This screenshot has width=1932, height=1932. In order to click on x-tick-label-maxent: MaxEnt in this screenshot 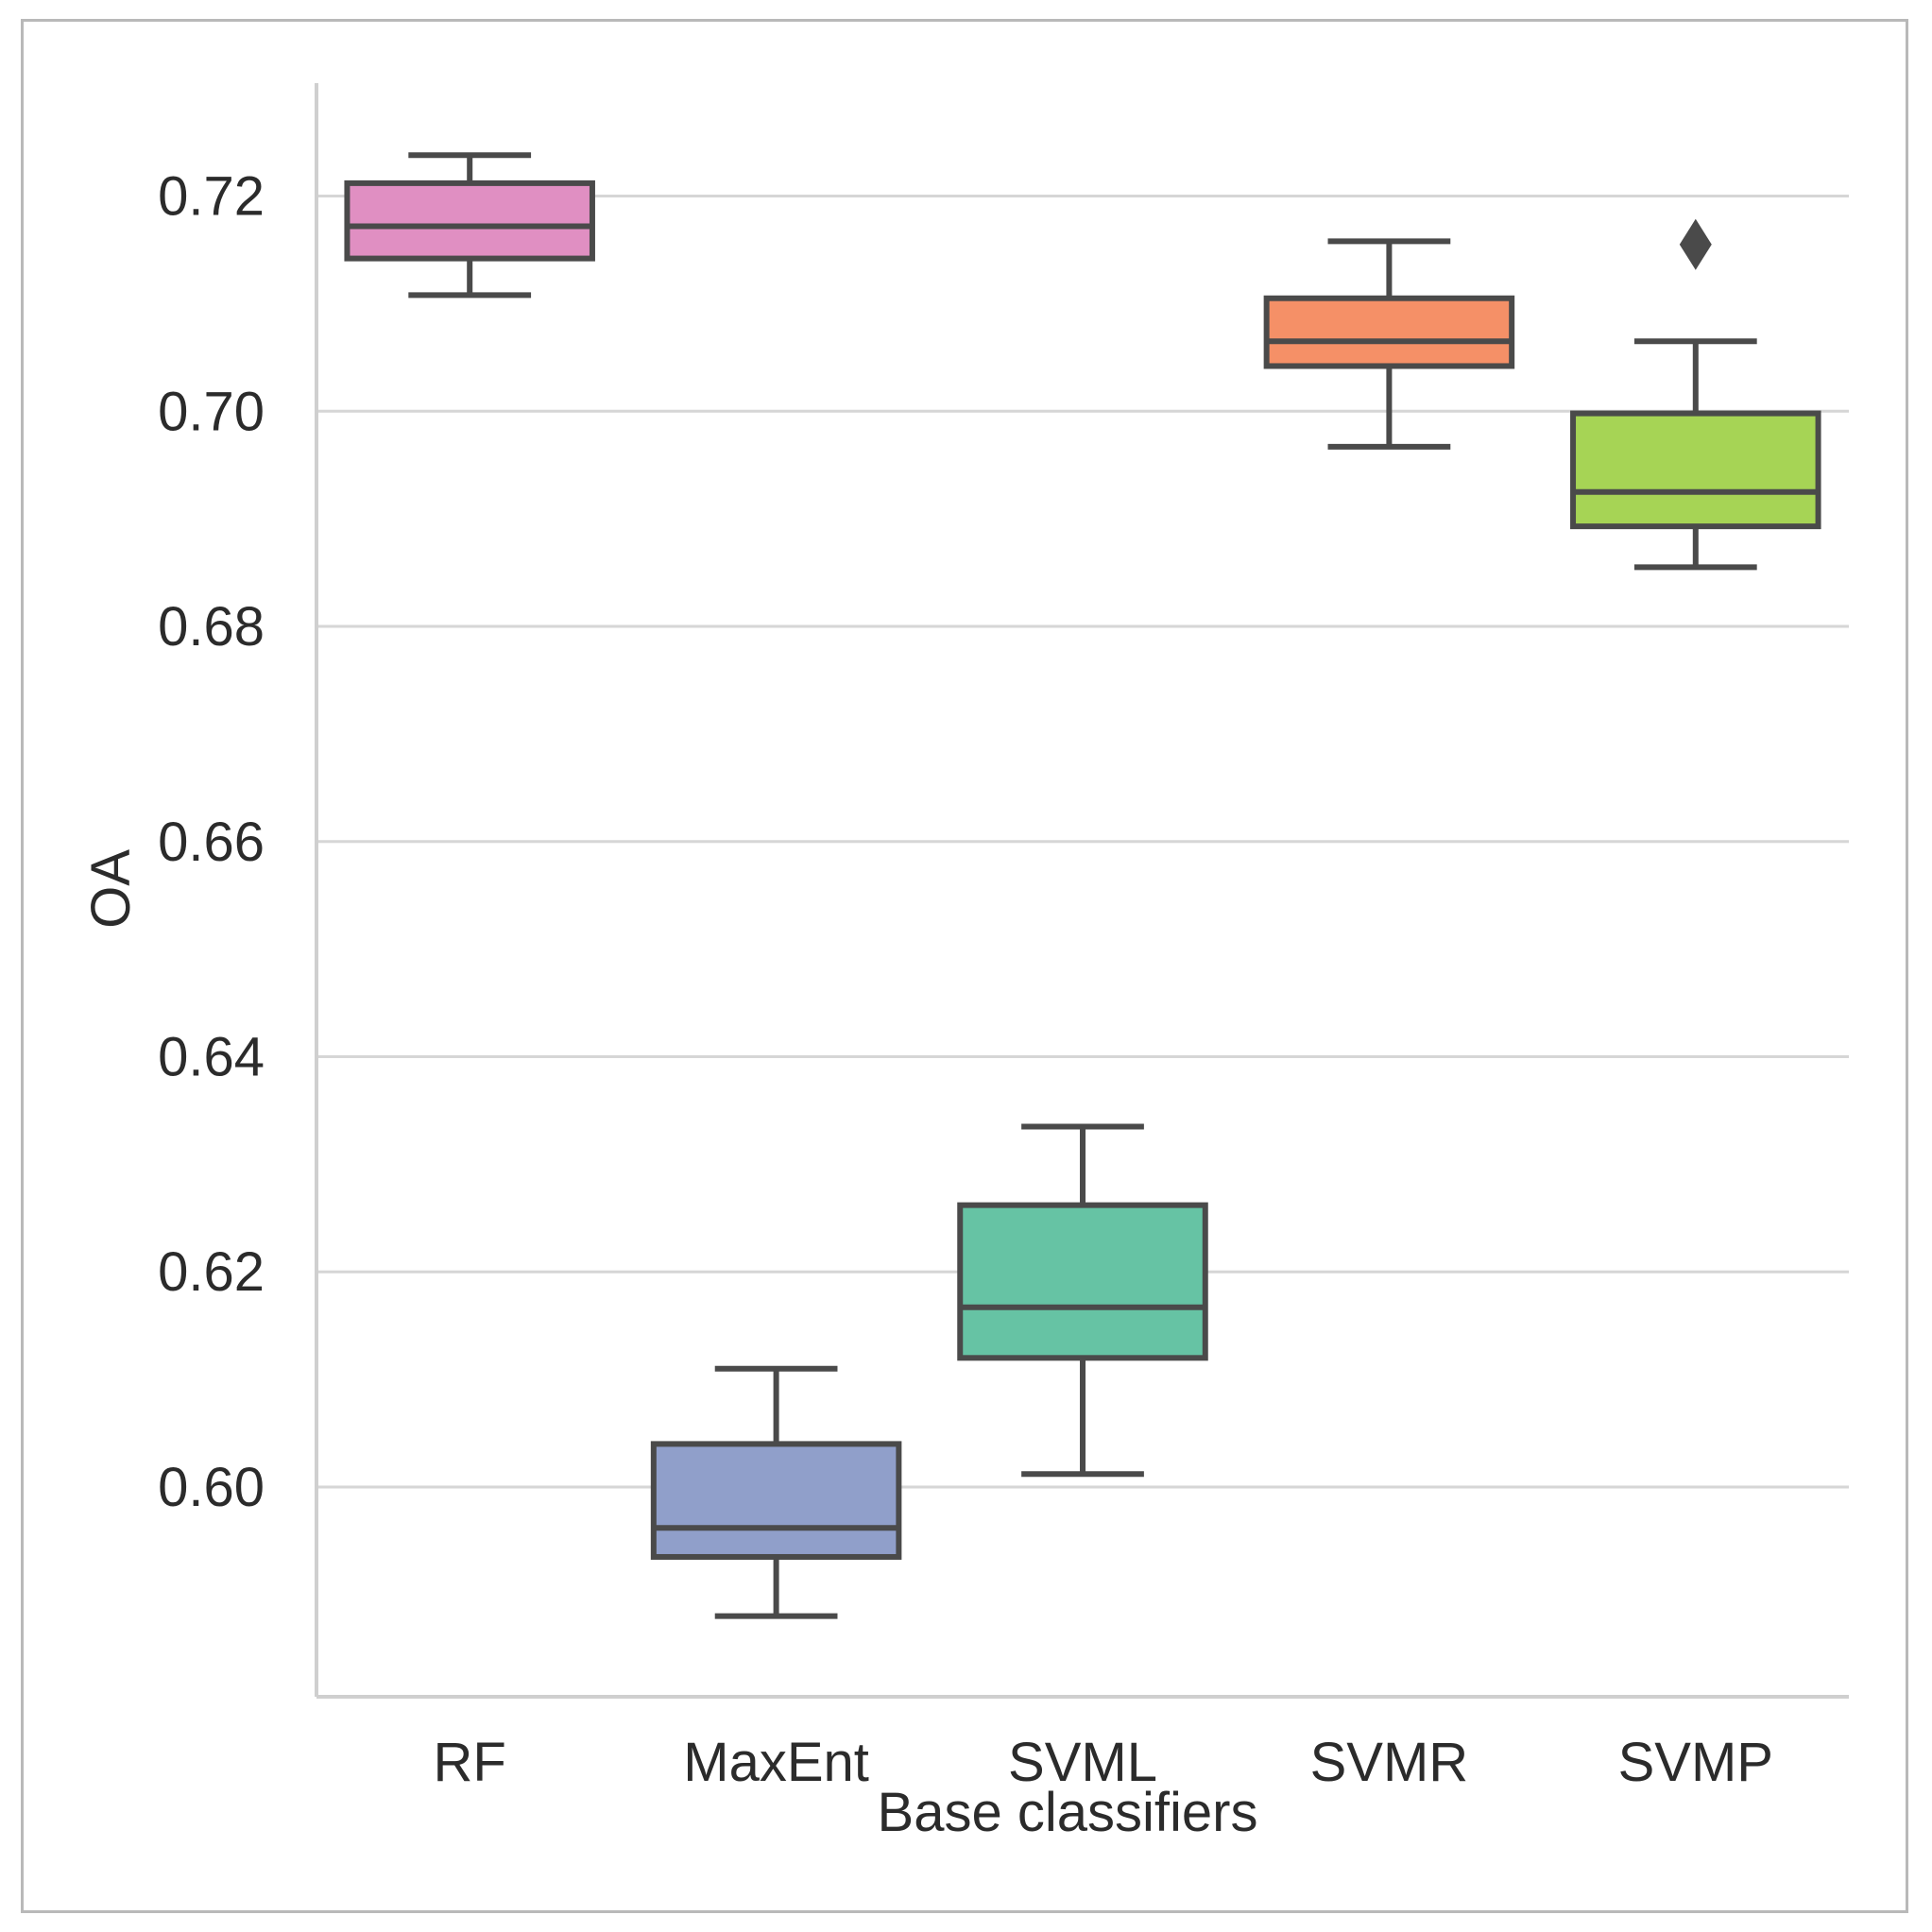, I will do `click(776, 1762)`.